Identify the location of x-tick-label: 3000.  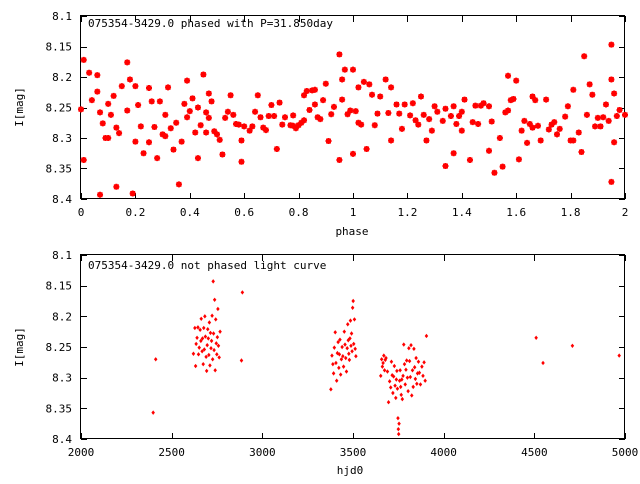
(262, 452).